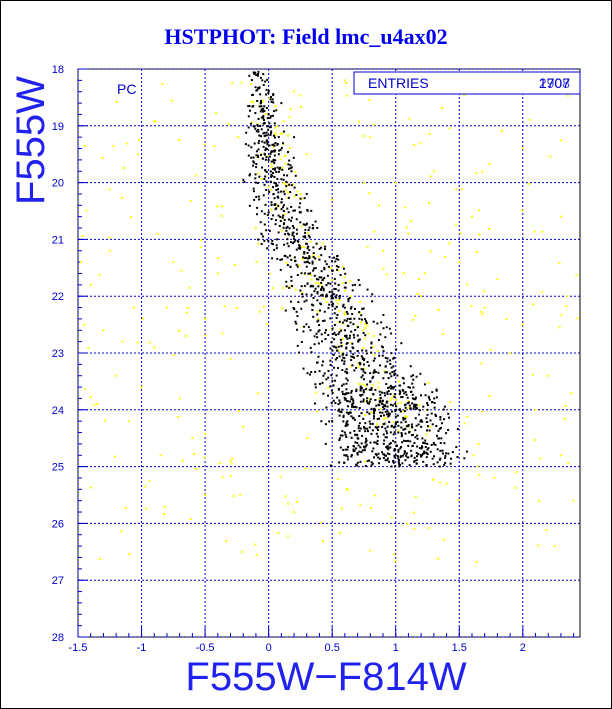 This screenshot has height=709, width=612. I want to click on x-tick-label: 1, so click(396, 648).